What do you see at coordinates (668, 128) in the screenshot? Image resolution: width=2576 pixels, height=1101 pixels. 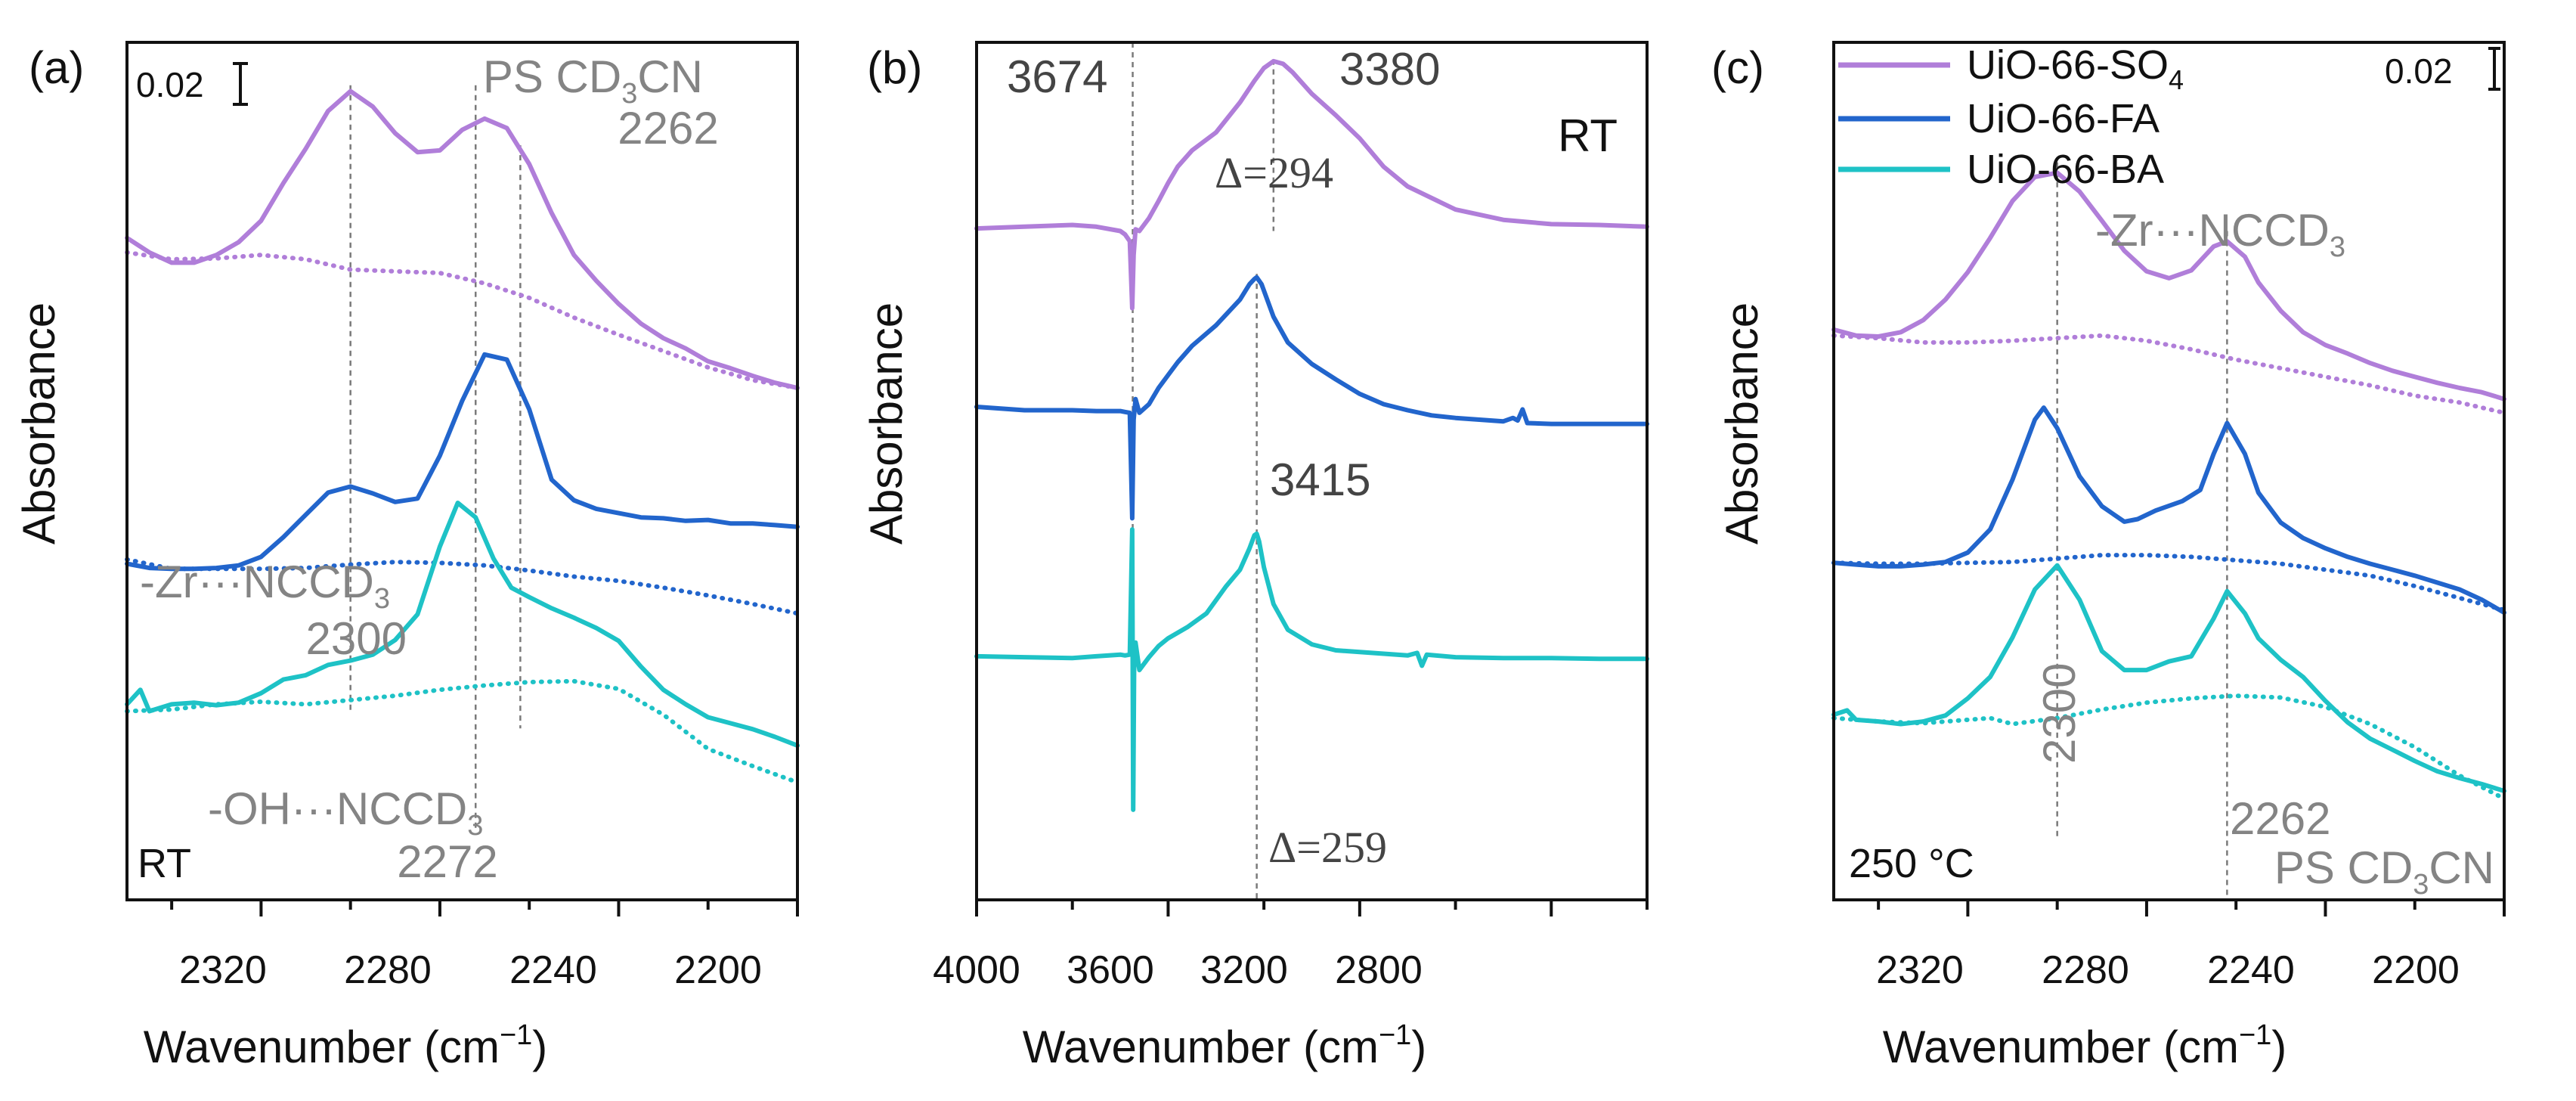 I see `panel-a-ps-value: 2262` at bounding box center [668, 128].